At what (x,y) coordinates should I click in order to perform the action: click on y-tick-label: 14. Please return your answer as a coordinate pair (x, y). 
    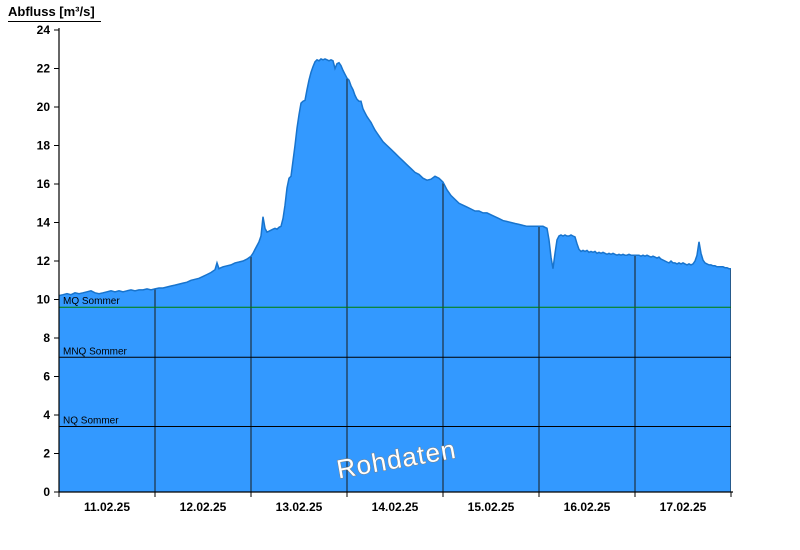
    Looking at the image, I should click on (44, 223).